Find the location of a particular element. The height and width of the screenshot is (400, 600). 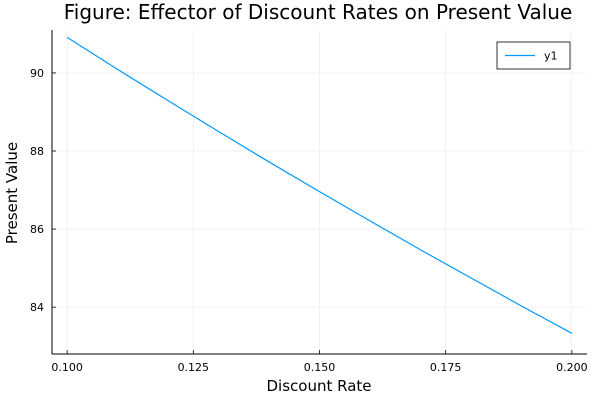

y-tick-label: 86 is located at coordinates (37, 229).